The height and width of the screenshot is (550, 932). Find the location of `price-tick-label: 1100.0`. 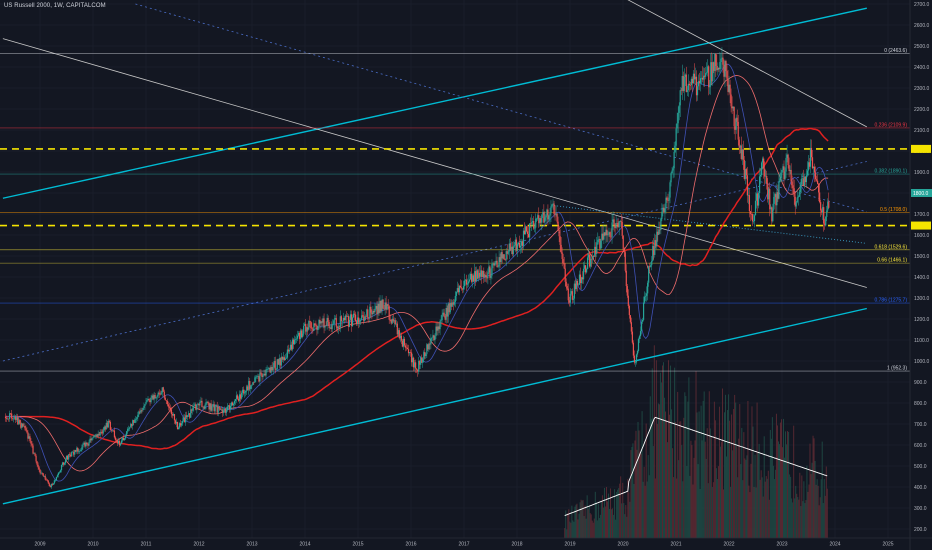

price-tick-label: 1100.0 is located at coordinates (921, 341).